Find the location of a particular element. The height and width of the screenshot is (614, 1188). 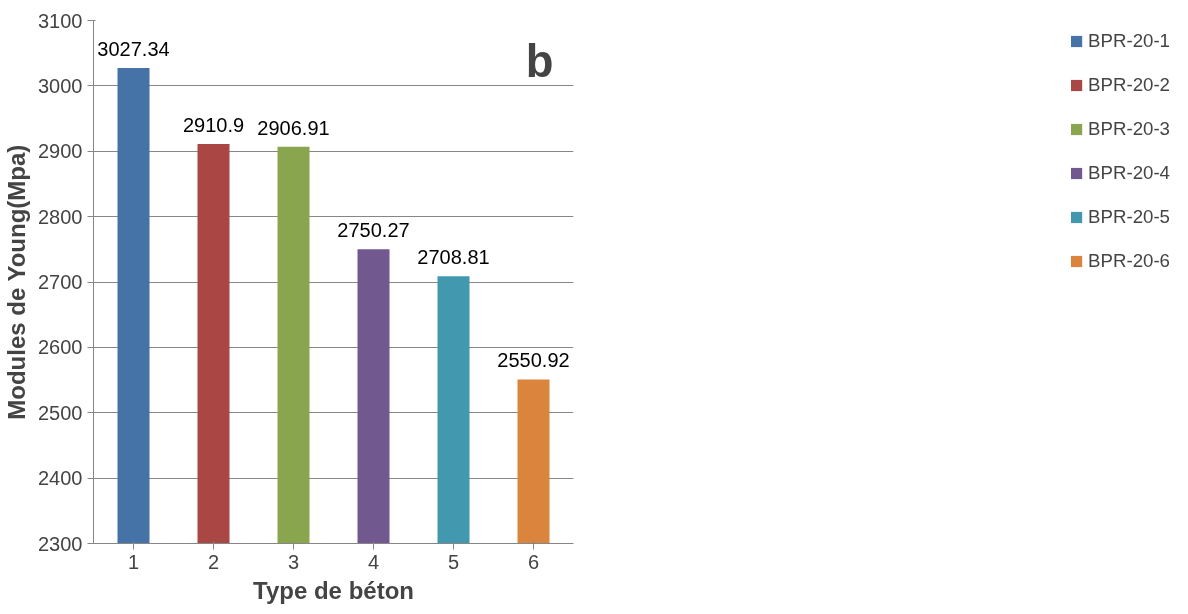

y-tick-label: 2600 is located at coordinates (60, 347).